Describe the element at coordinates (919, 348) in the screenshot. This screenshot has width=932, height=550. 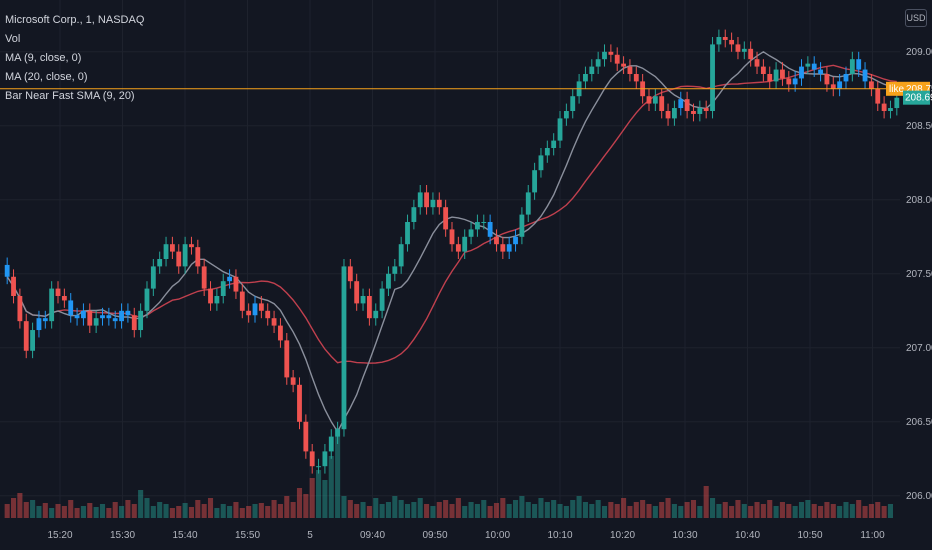
I see `y-tick-label: 207.00` at that location.